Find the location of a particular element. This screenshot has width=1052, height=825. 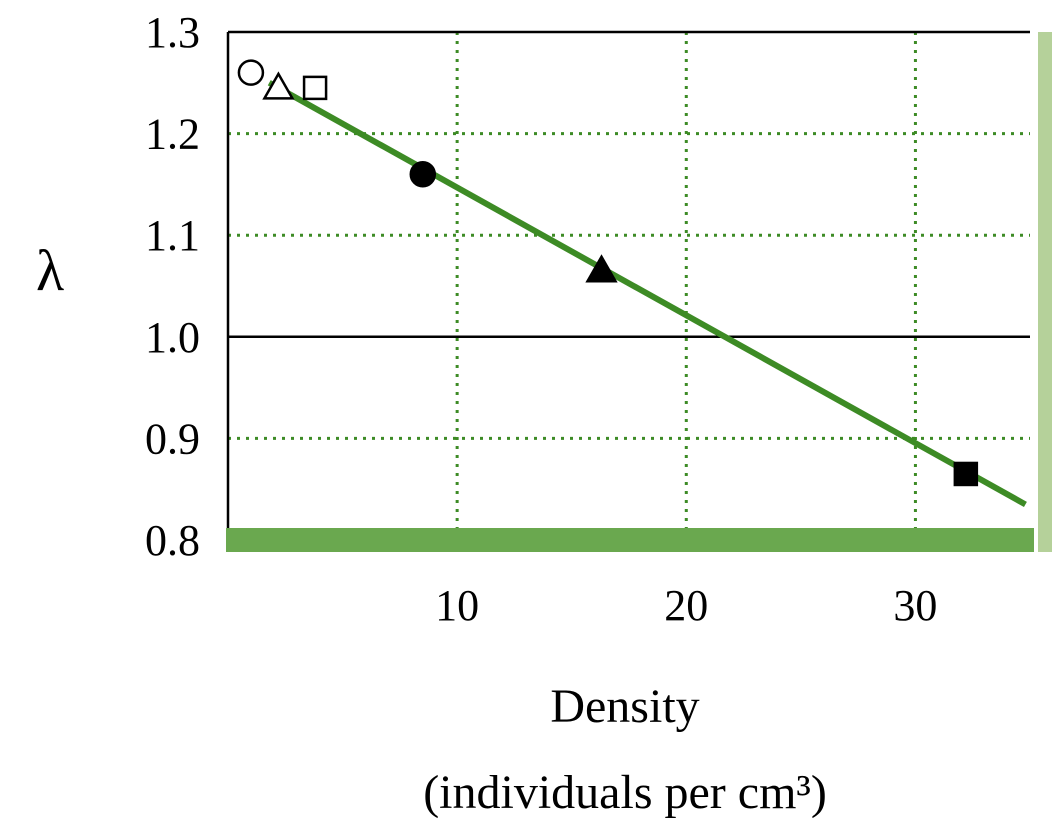

filled-square-point is located at coordinates (966, 474).